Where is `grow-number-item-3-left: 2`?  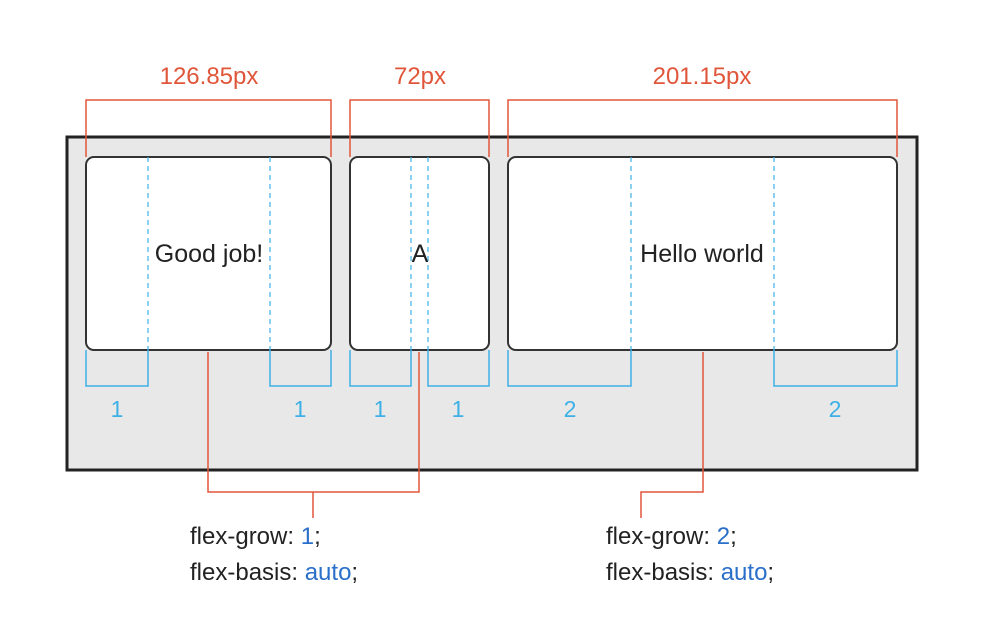
grow-number-item-3-left: 2 is located at coordinates (570, 409).